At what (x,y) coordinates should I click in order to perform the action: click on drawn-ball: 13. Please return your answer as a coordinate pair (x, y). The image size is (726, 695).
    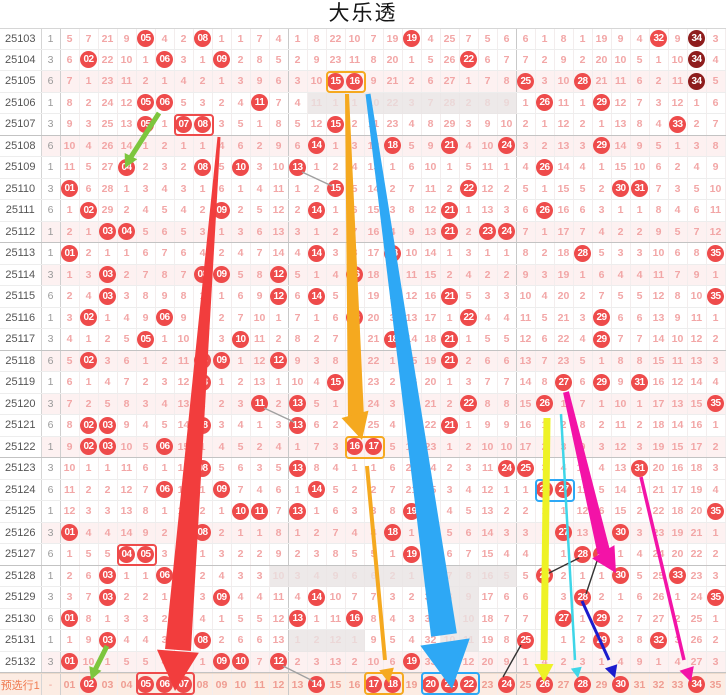
    Looking at the image, I should click on (297, 468).